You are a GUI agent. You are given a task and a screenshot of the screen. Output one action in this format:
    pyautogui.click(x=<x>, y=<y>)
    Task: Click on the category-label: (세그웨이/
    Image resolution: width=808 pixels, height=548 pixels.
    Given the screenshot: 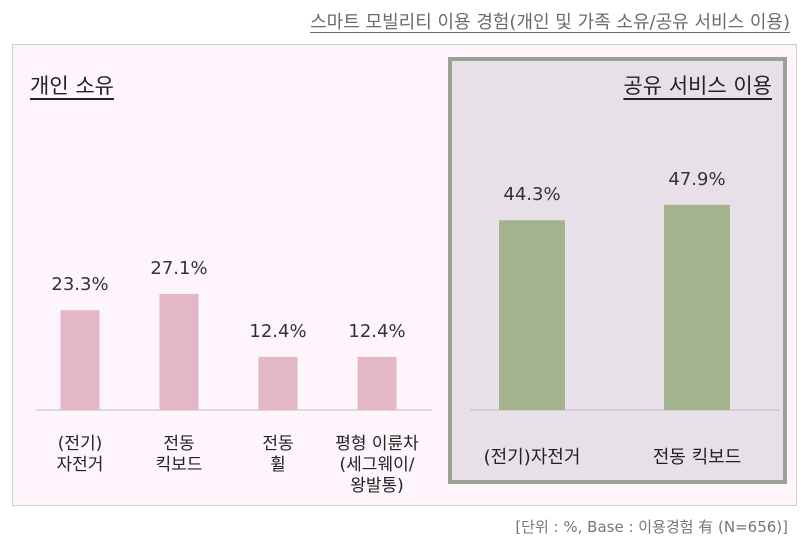 What is the action you would take?
    pyautogui.click(x=377, y=465)
    